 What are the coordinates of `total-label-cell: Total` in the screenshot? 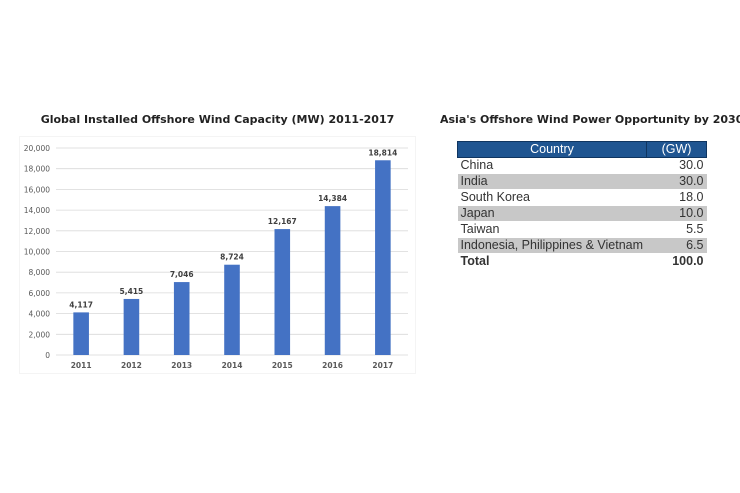 It's located at (475, 261).